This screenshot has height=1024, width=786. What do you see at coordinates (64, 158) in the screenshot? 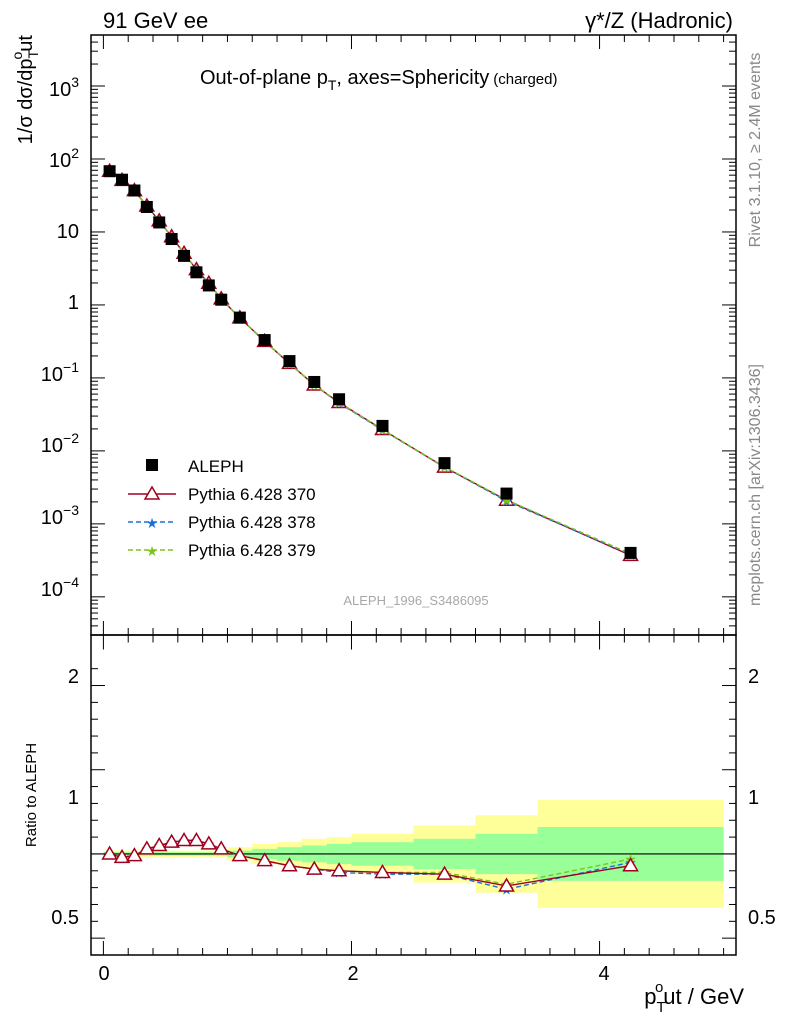
I see `main-y-tick-label: 10²` at bounding box center [64, 158].